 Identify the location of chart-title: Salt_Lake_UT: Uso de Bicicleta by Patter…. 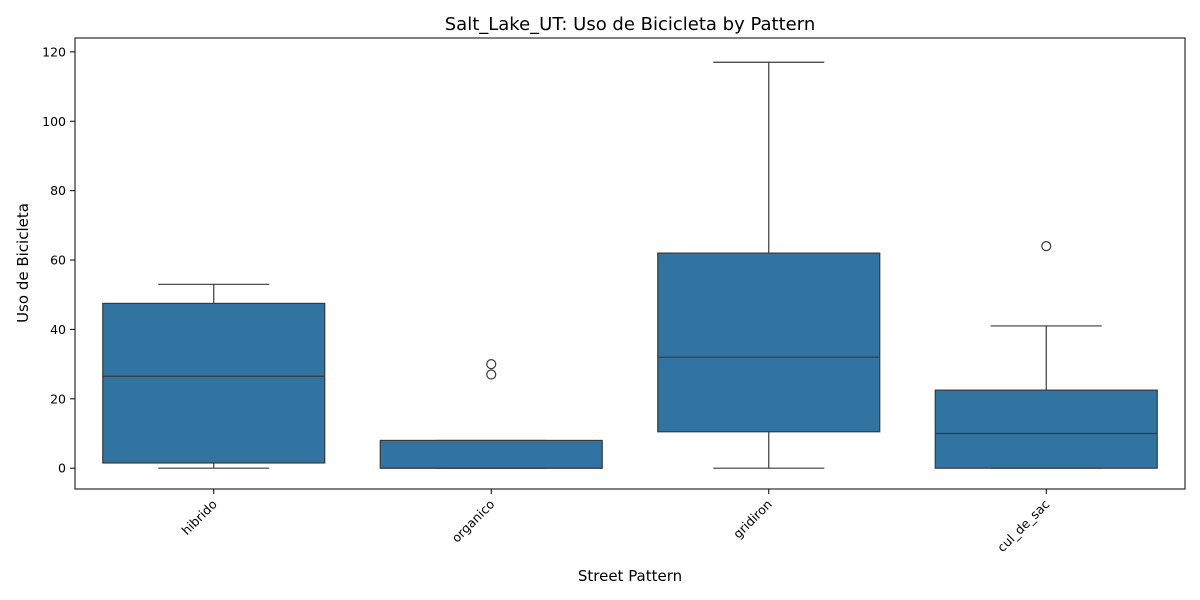
(630, 24).